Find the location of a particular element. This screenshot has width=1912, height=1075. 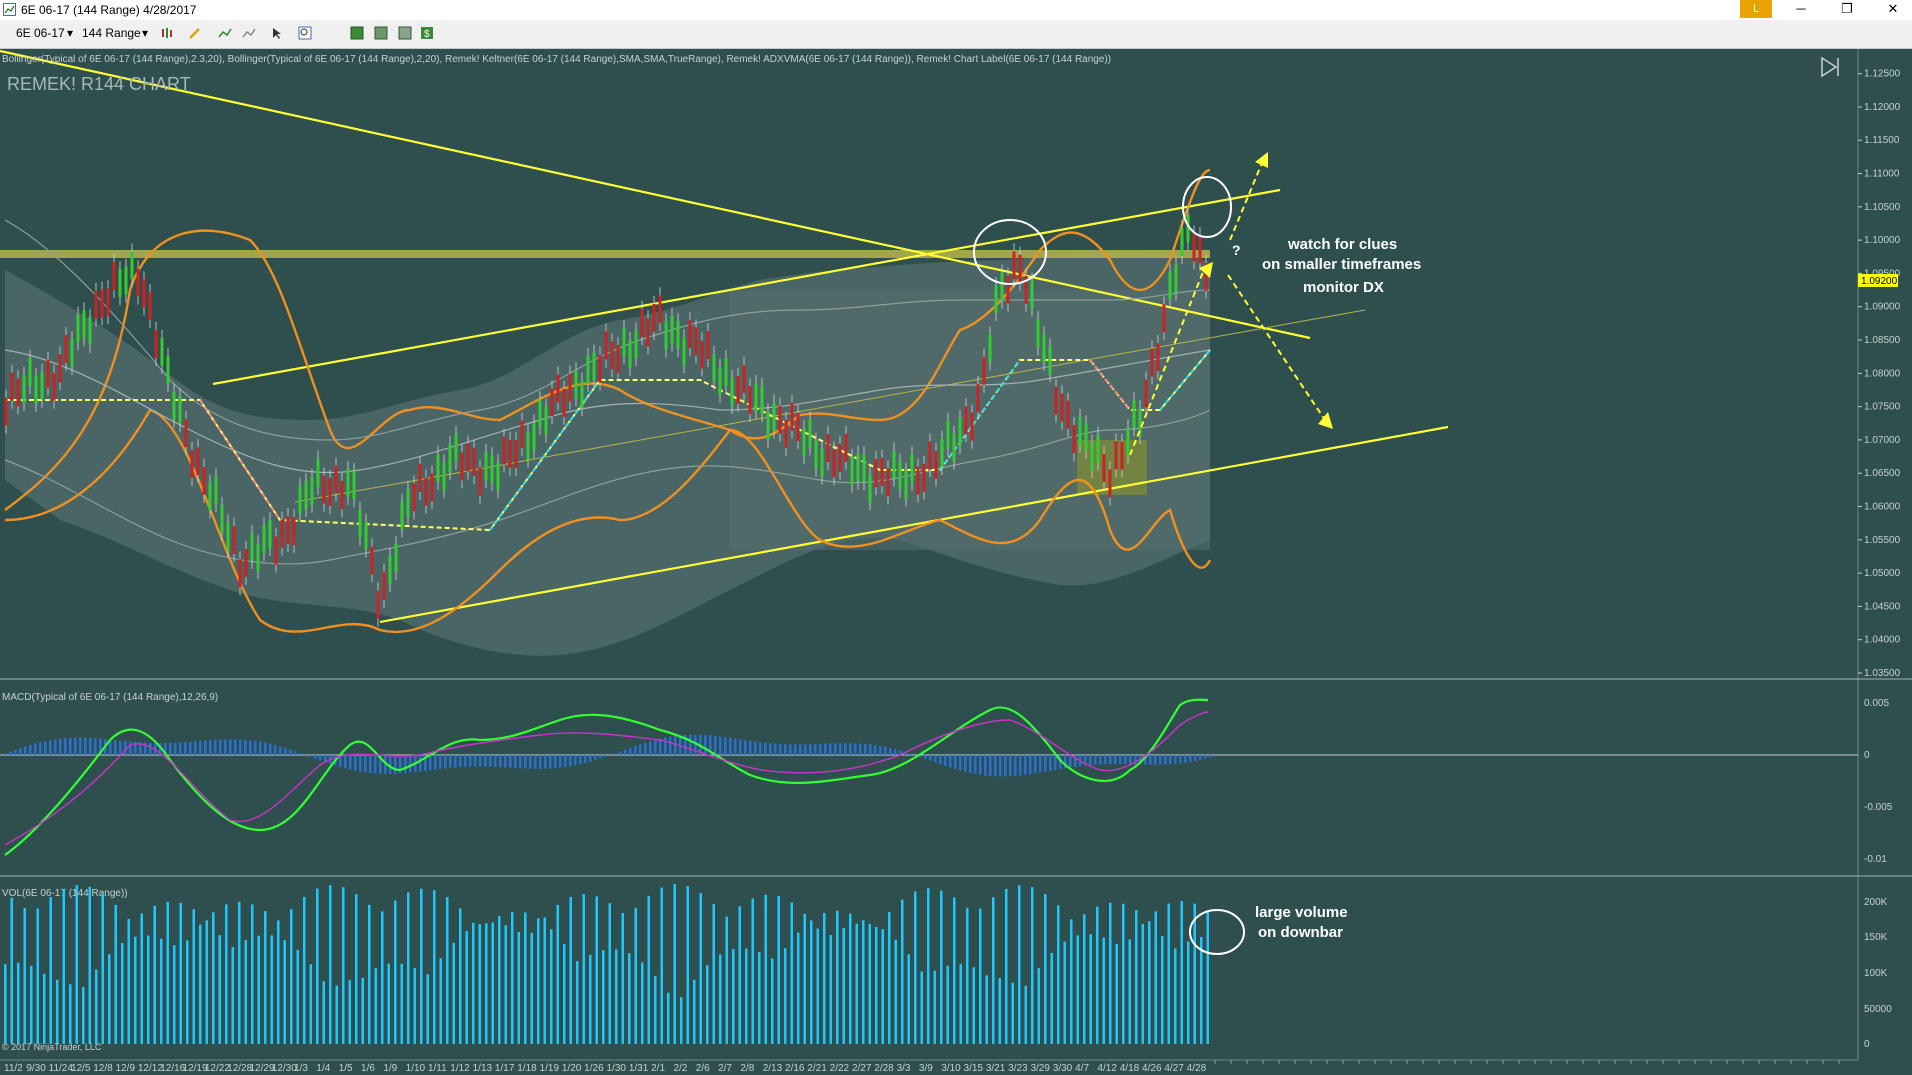

bar-type-icon is located at coordinates (167, 33).